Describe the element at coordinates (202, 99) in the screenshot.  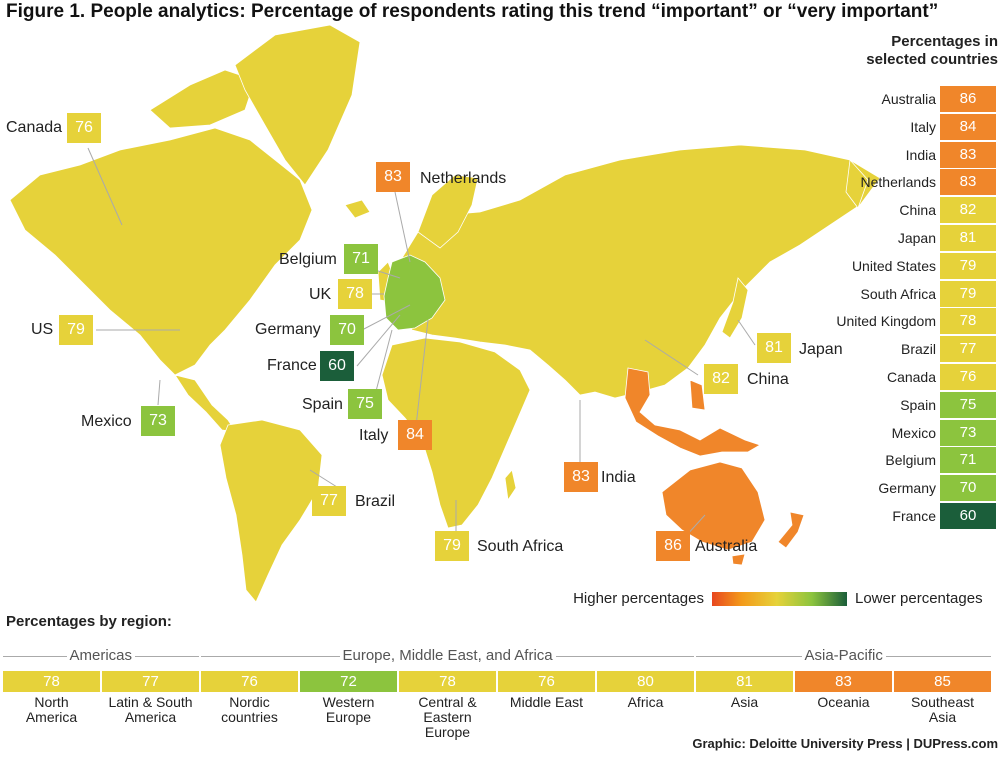
I see `arctic-islands-shape` at that location.